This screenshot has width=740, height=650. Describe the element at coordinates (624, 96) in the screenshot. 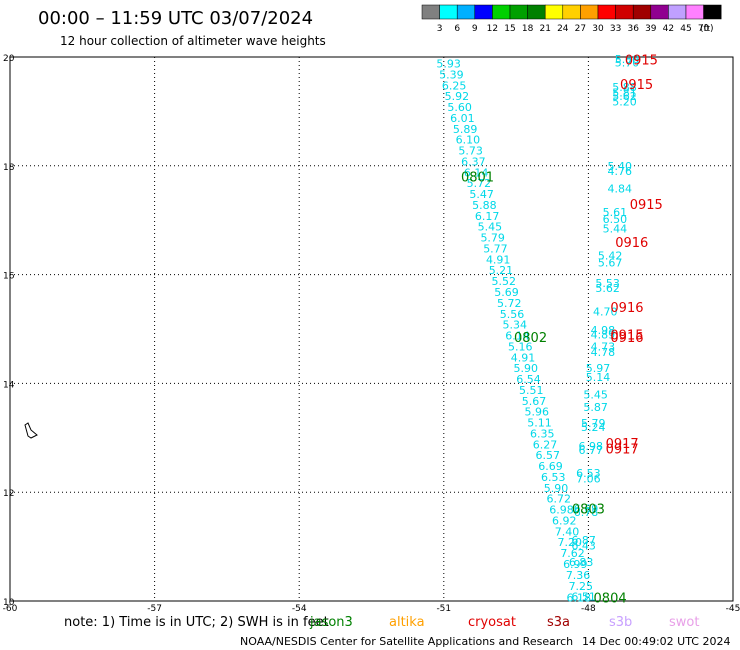

I see `wave-height-value: 5.62` at that location.